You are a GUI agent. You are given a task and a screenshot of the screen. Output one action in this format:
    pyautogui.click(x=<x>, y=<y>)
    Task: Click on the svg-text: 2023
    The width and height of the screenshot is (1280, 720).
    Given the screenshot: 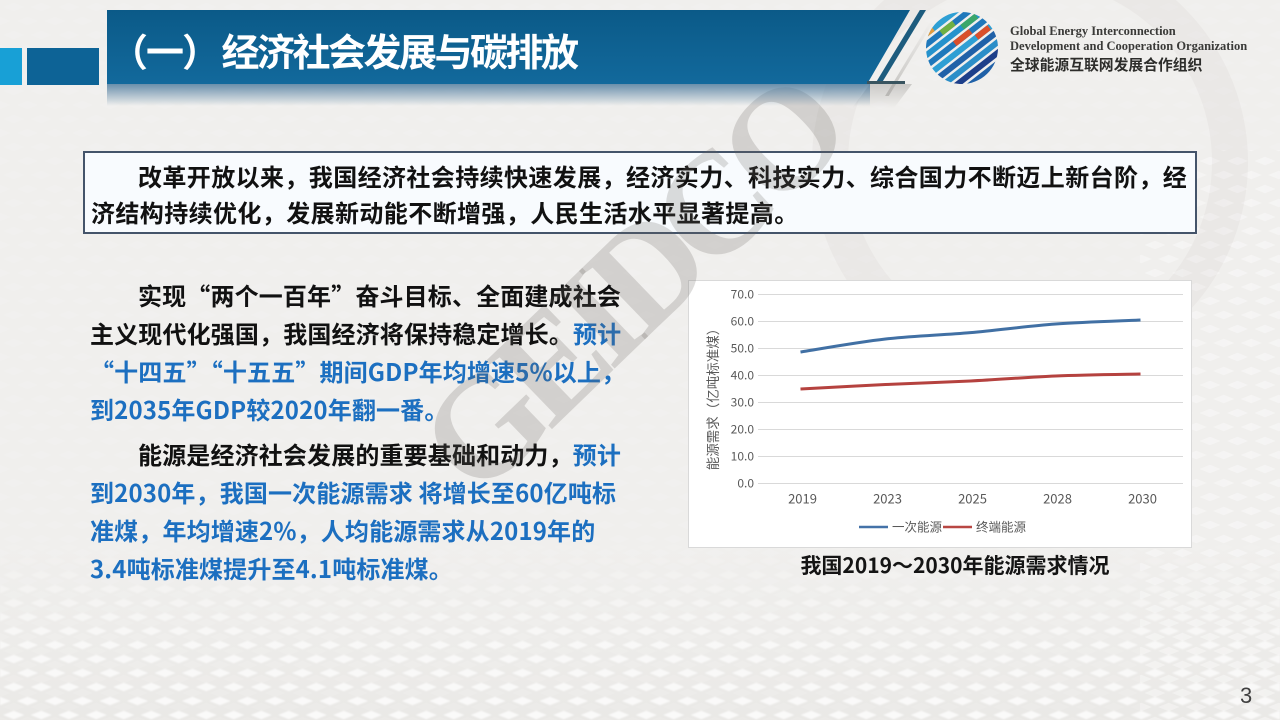 What is the action you would take?
    pyautogui.click(x=887, y=498)
    